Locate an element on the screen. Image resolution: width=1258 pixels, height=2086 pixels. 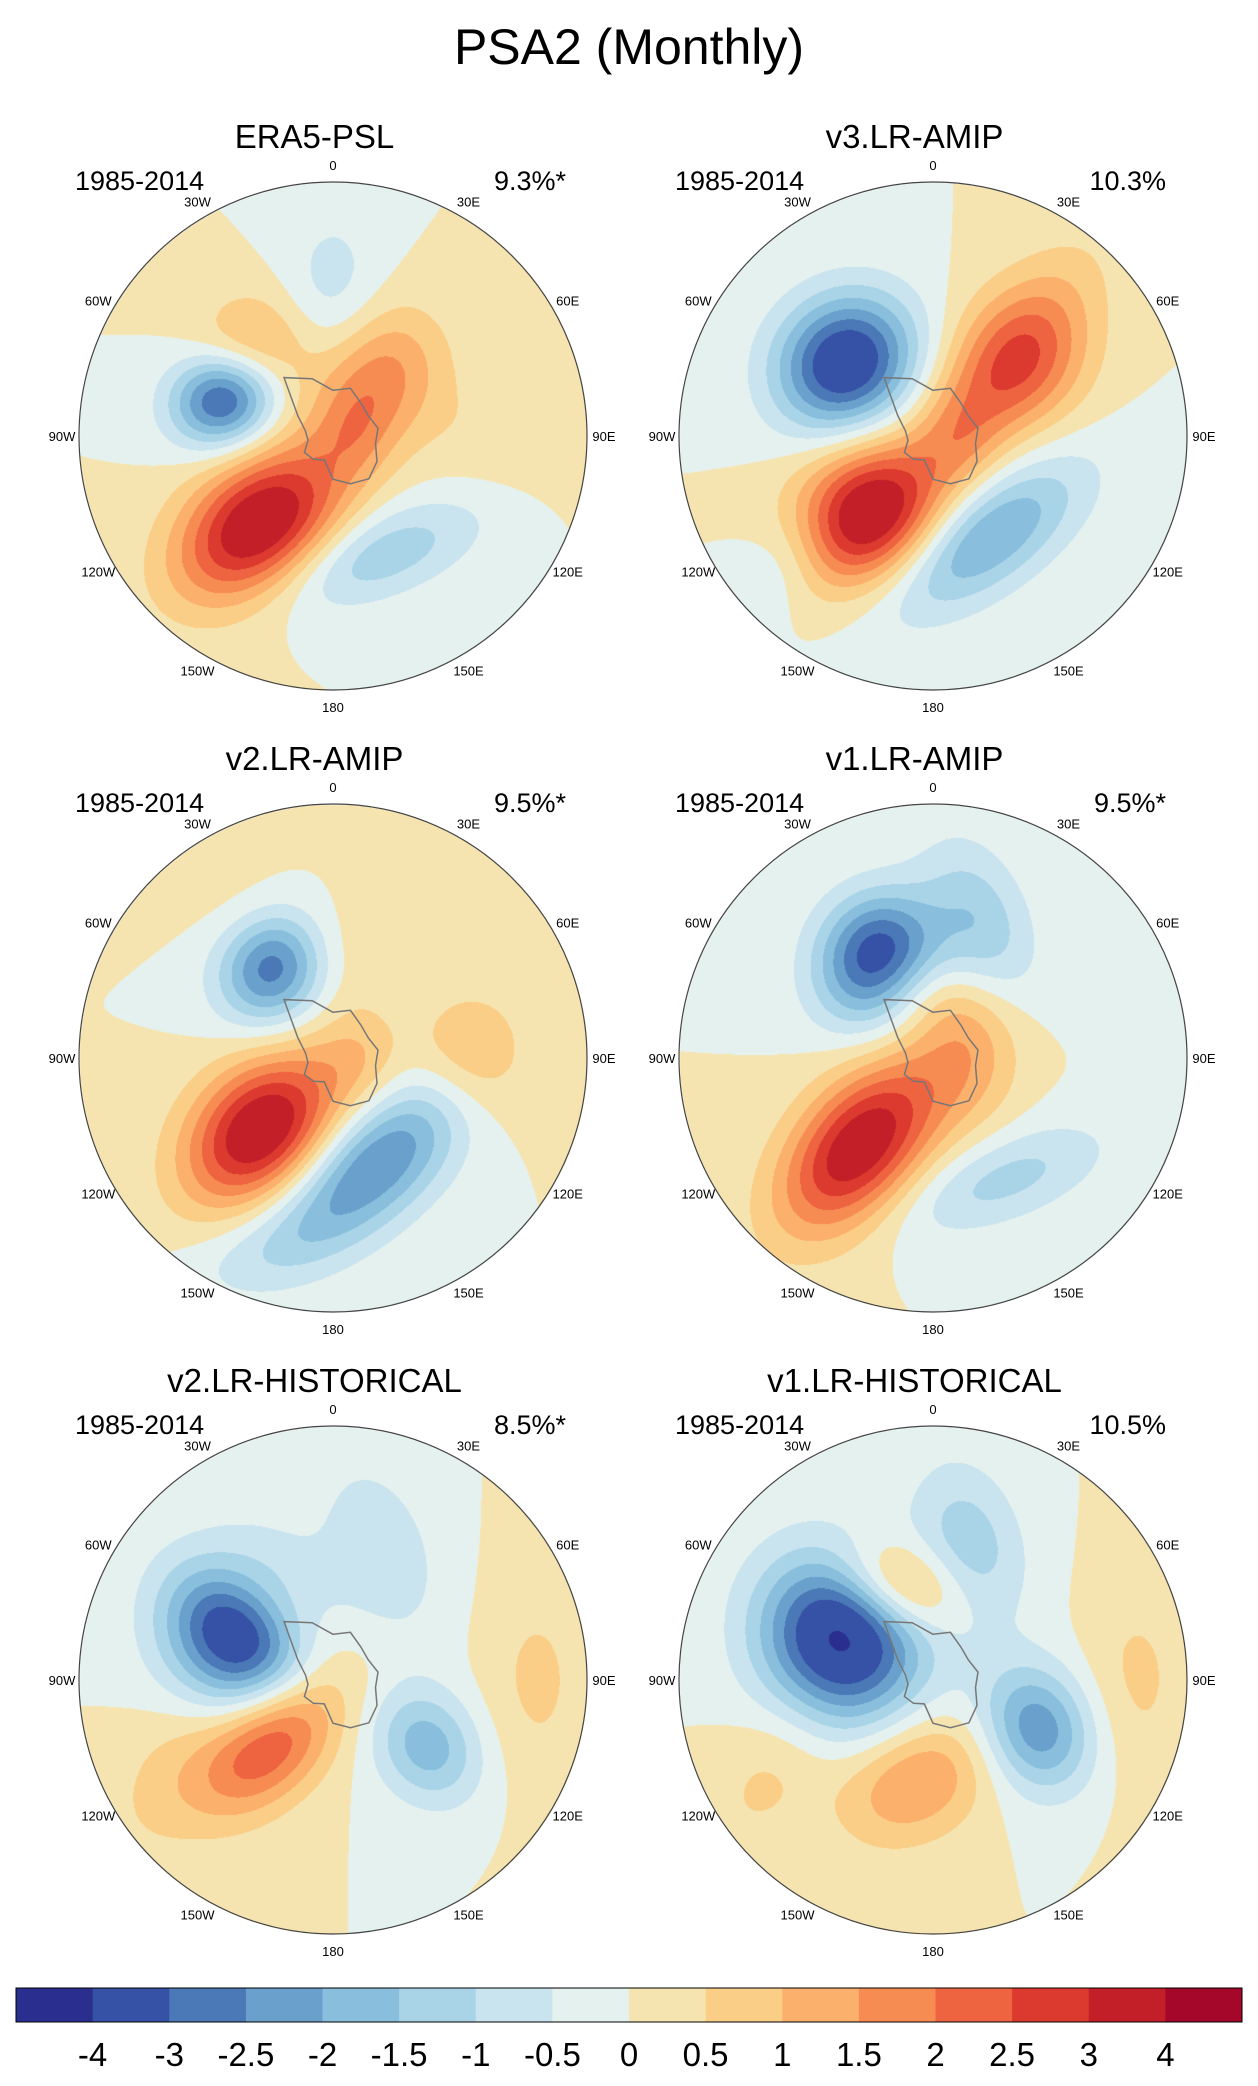
panel-title: ERA5-PSL is located at coordinates (314, 136).